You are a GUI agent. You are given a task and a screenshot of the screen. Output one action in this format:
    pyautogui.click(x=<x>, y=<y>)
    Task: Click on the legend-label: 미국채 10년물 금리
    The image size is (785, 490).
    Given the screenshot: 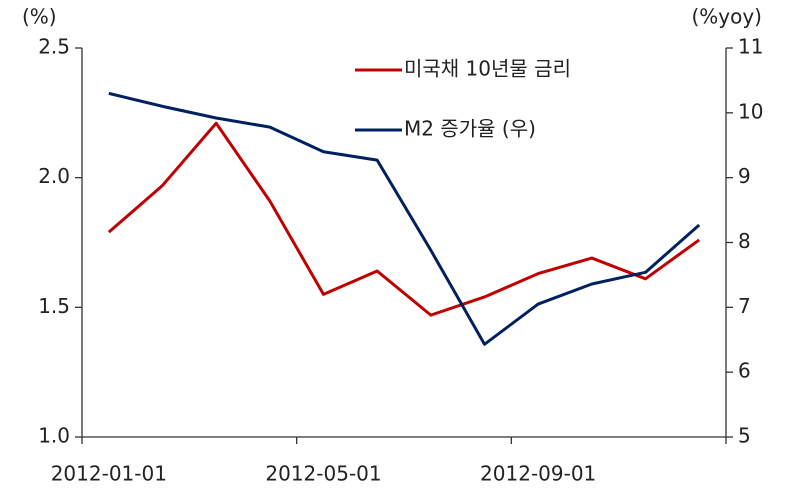 What is the action you would take?
    pyautogui.click(x=487, y=69)
    